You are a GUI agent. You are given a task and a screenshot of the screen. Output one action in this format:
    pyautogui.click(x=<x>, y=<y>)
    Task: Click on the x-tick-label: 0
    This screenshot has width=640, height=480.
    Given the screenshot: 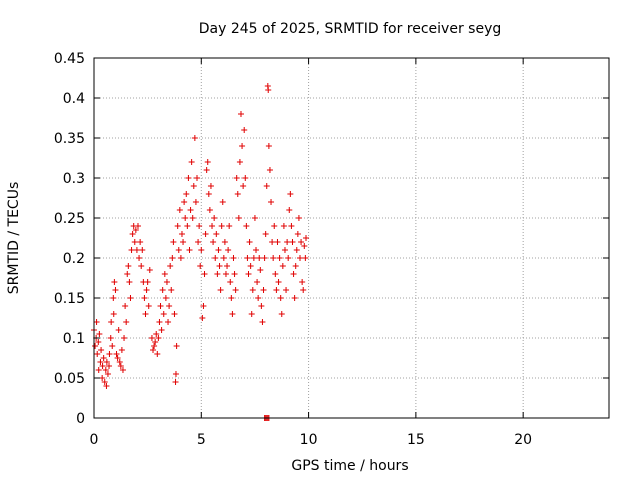 What is the action you would take?
    pyautogui.click(x=94, y=440)
    